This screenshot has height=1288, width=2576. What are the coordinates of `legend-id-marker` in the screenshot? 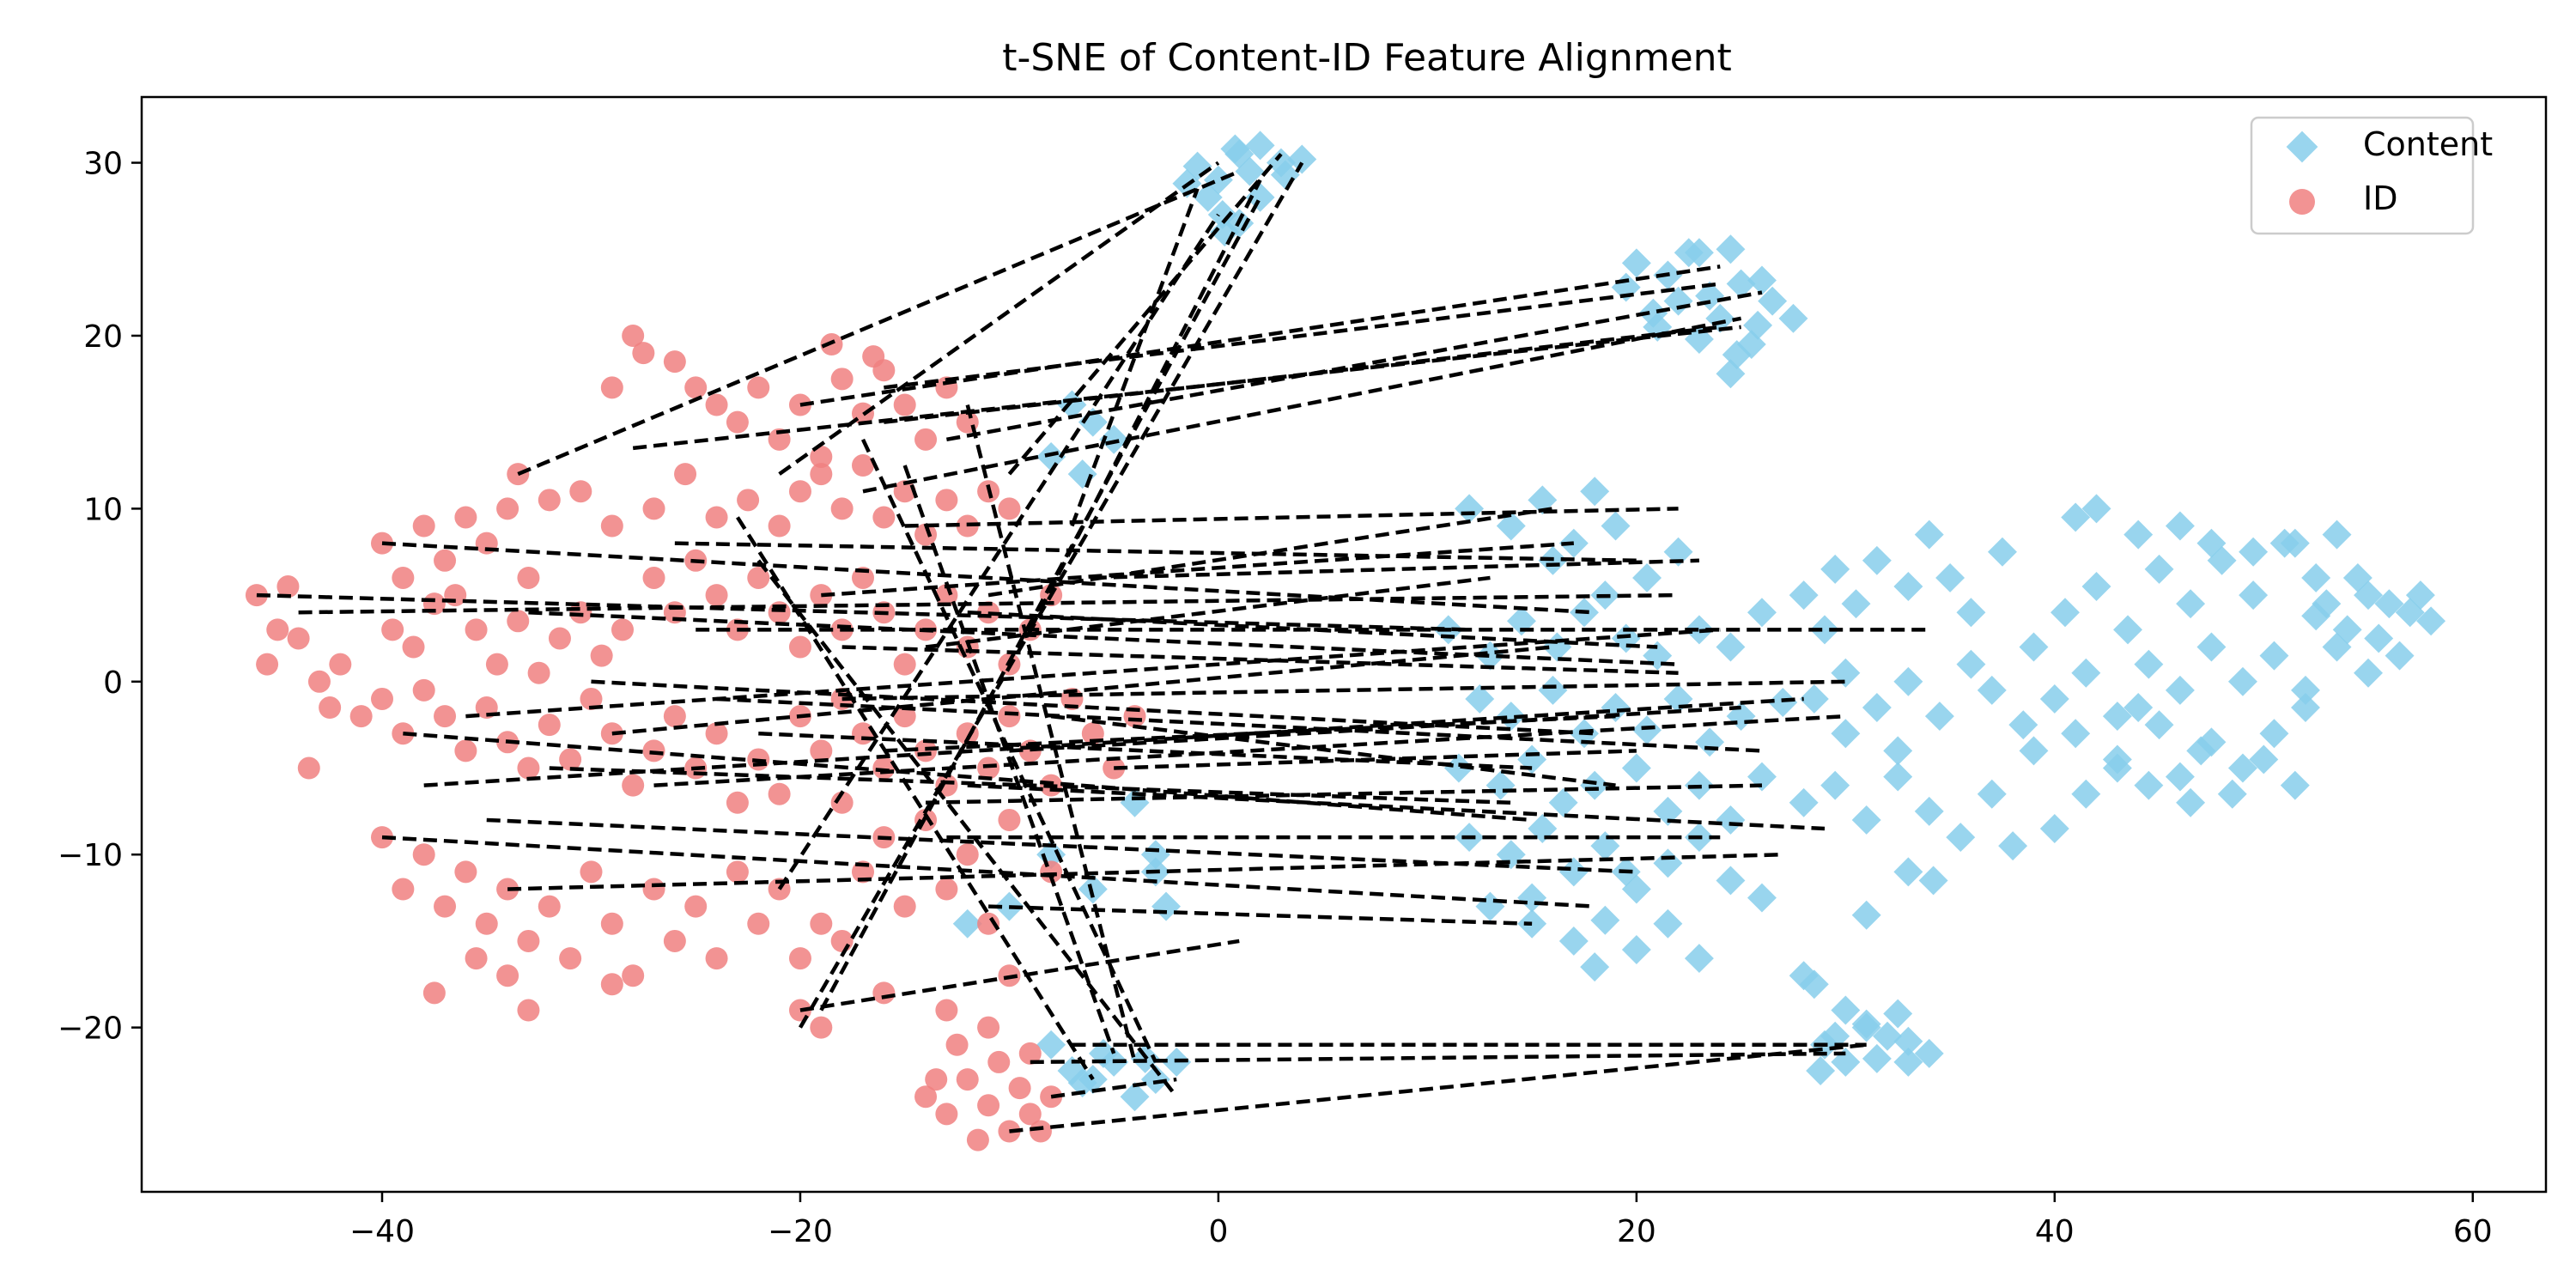 It's located at (2302, 202).